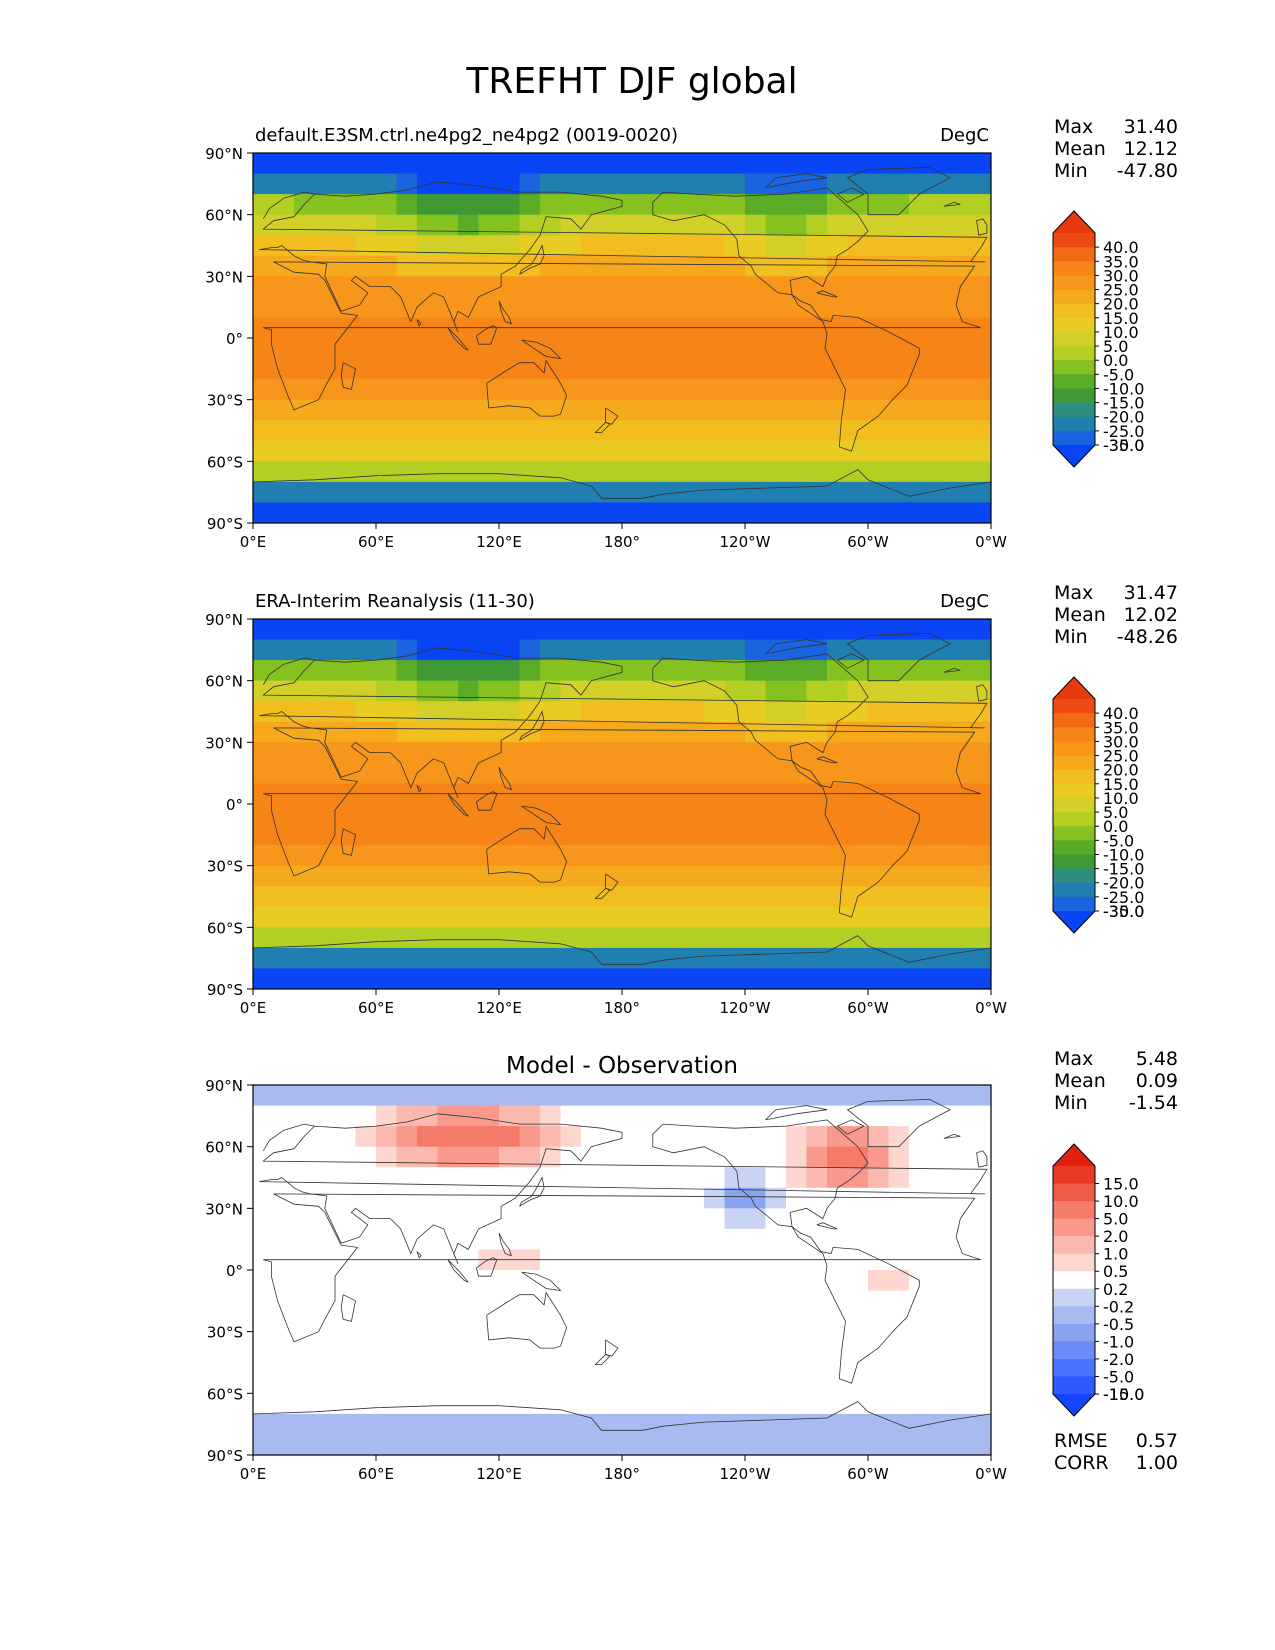 The height and width of the screenshot is (1650, 1275). What do you see at coordinates (991, 1474) in the screenshot?
I see `lon-tick-label: 0°W` at bounding box center [991, 1474].